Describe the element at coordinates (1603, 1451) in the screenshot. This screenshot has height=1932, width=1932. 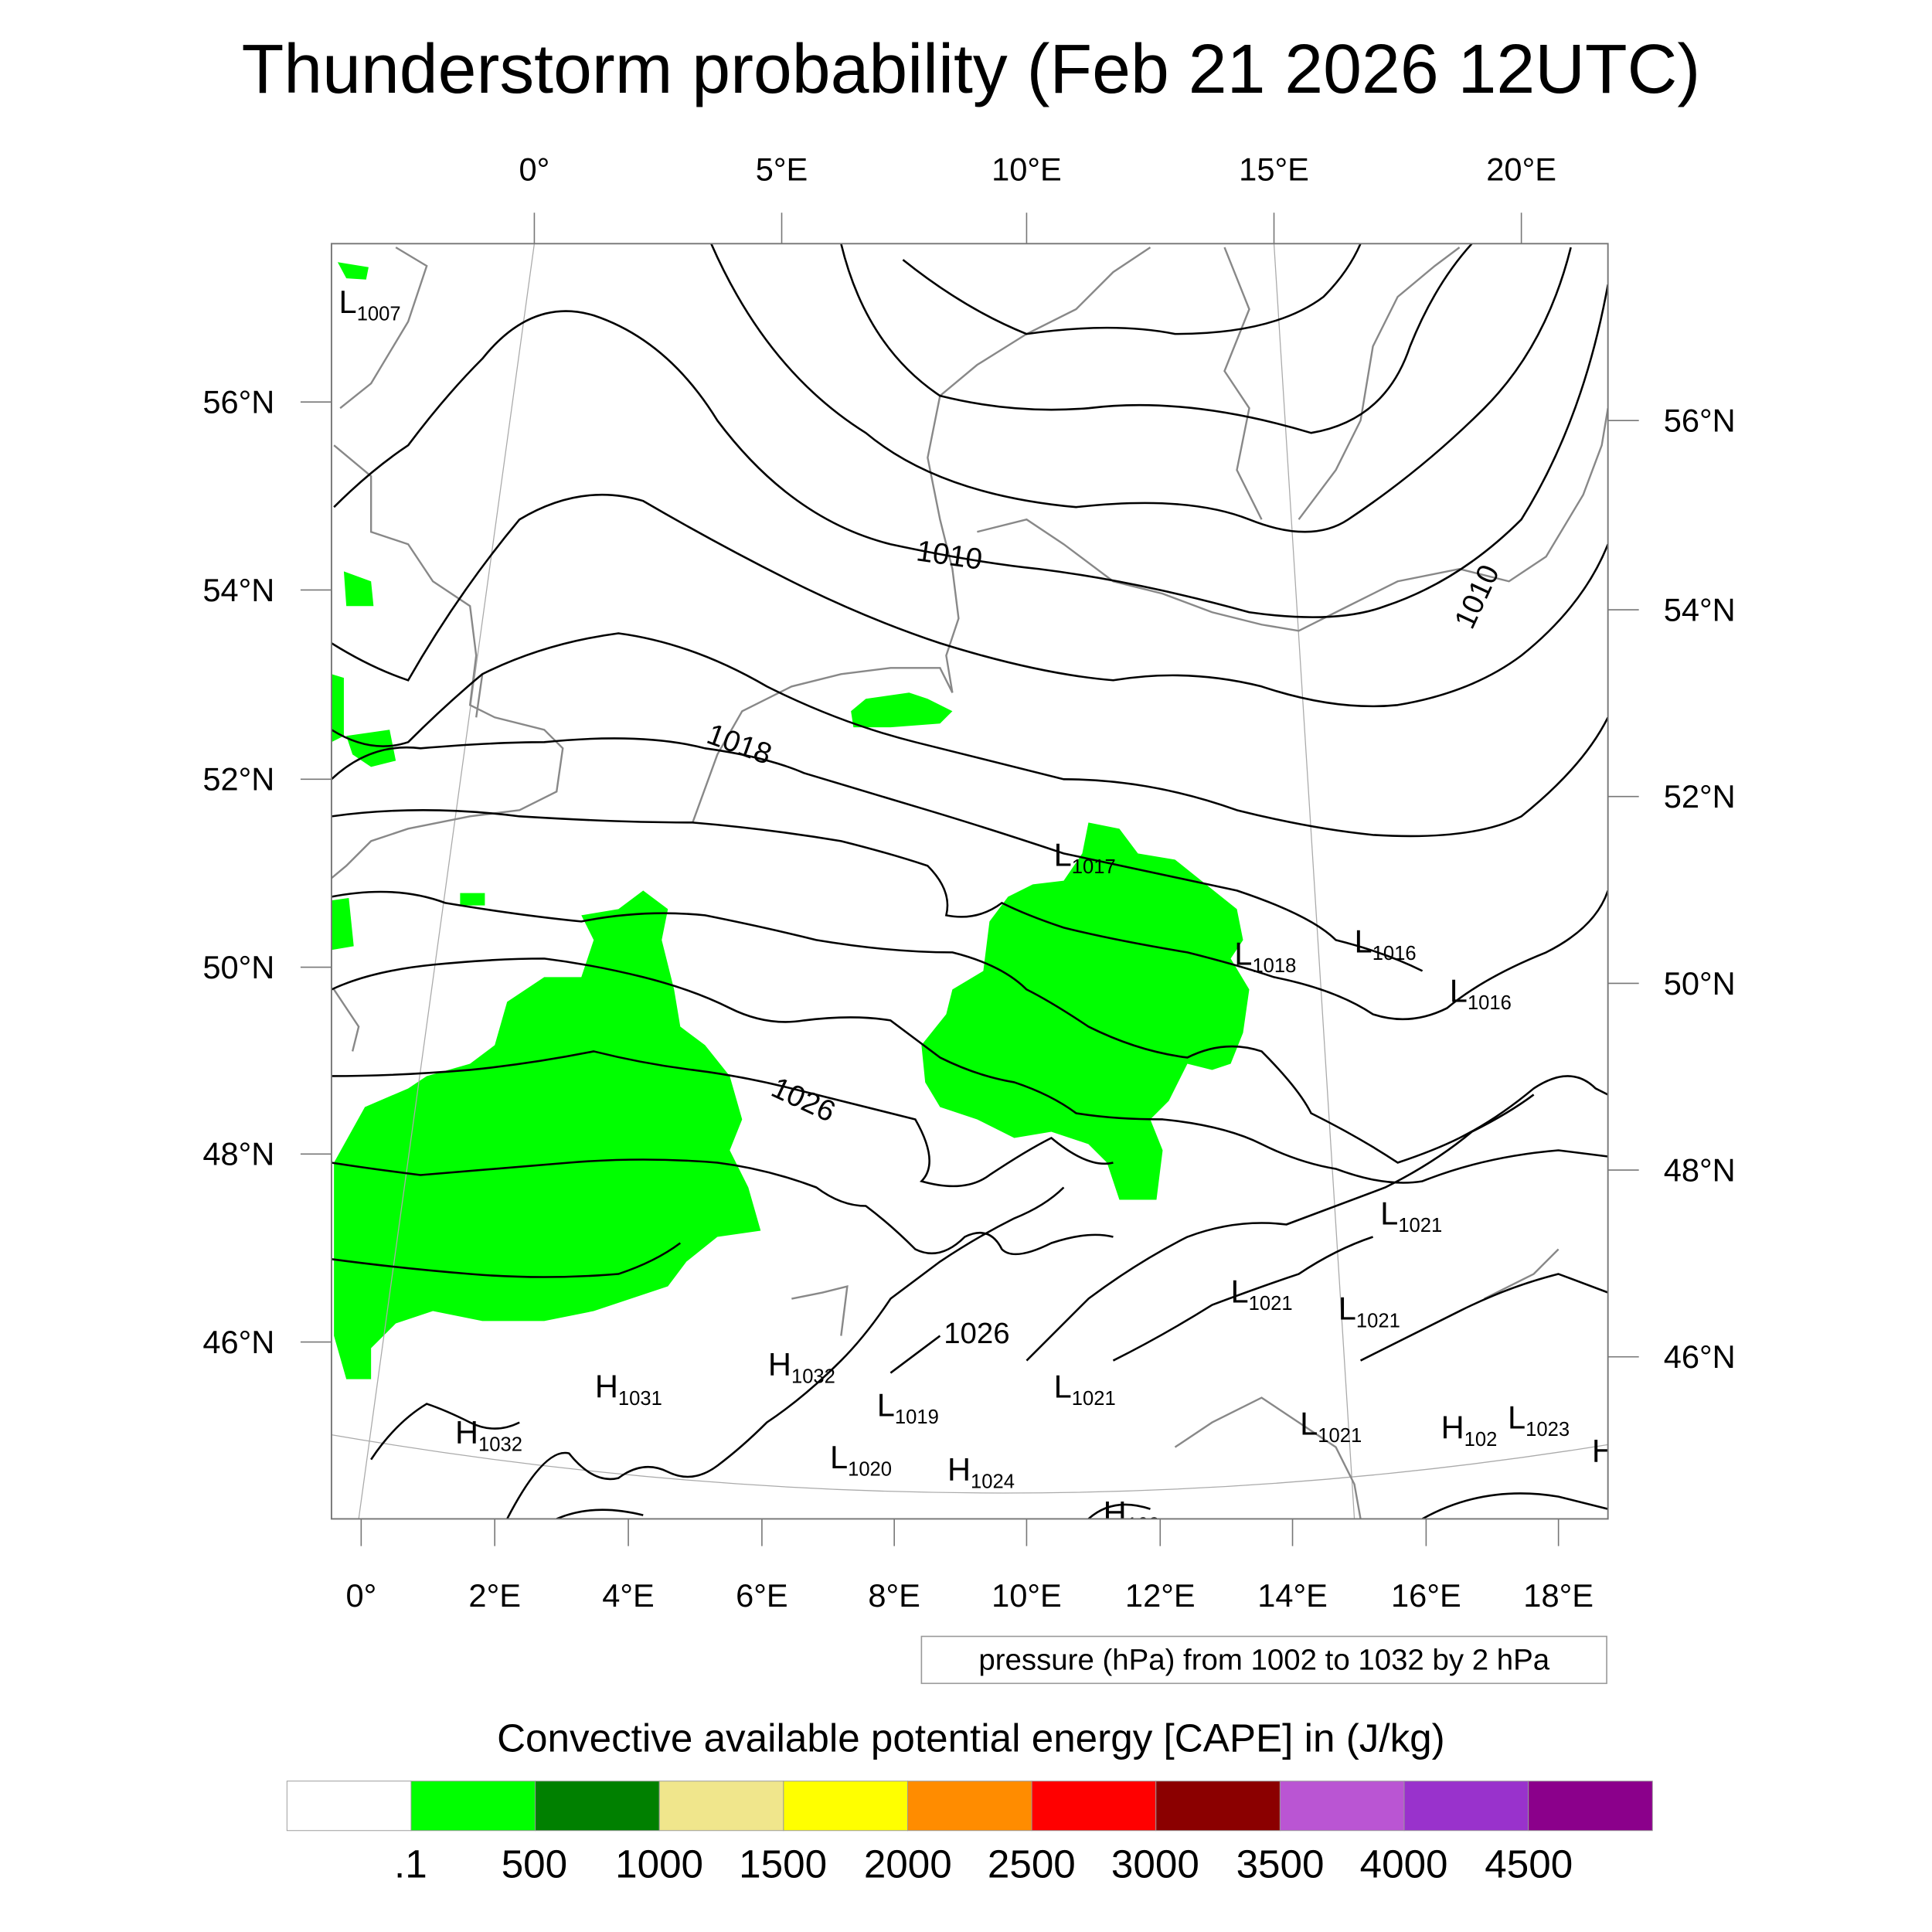
I see `pressure-center-high: H` at that location.